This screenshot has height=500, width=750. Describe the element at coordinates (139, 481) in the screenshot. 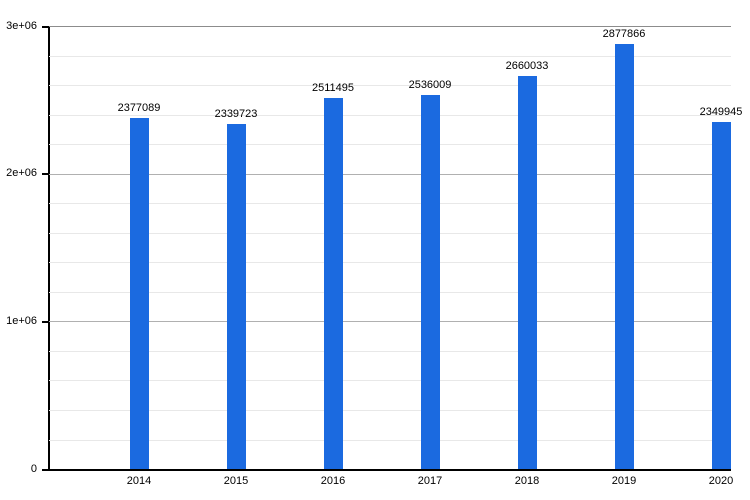

I see `x-axis-label-2014: 2014` at that location.